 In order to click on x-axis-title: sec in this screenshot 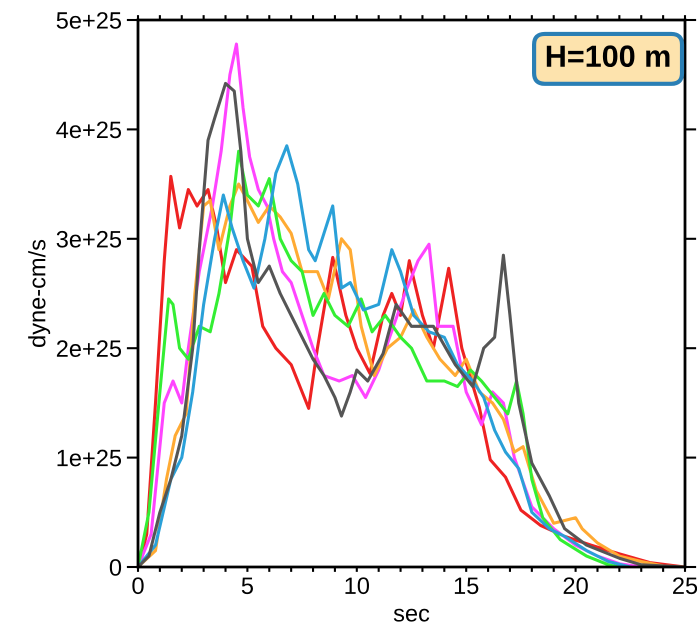, I will do `click(412, 615)`.